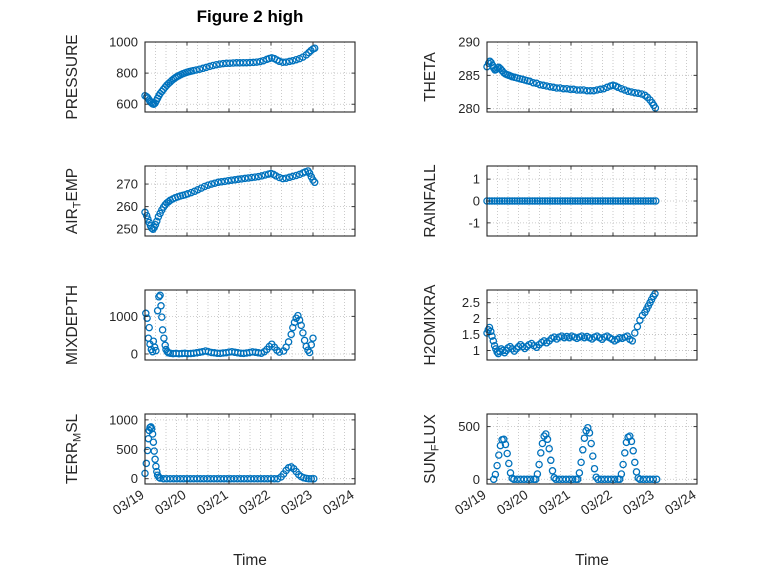 This screenshot has height=583, width=778. Describe the element at coordinates (430, 77) in the screenshot. I see `svg-text: THETA` at that location.